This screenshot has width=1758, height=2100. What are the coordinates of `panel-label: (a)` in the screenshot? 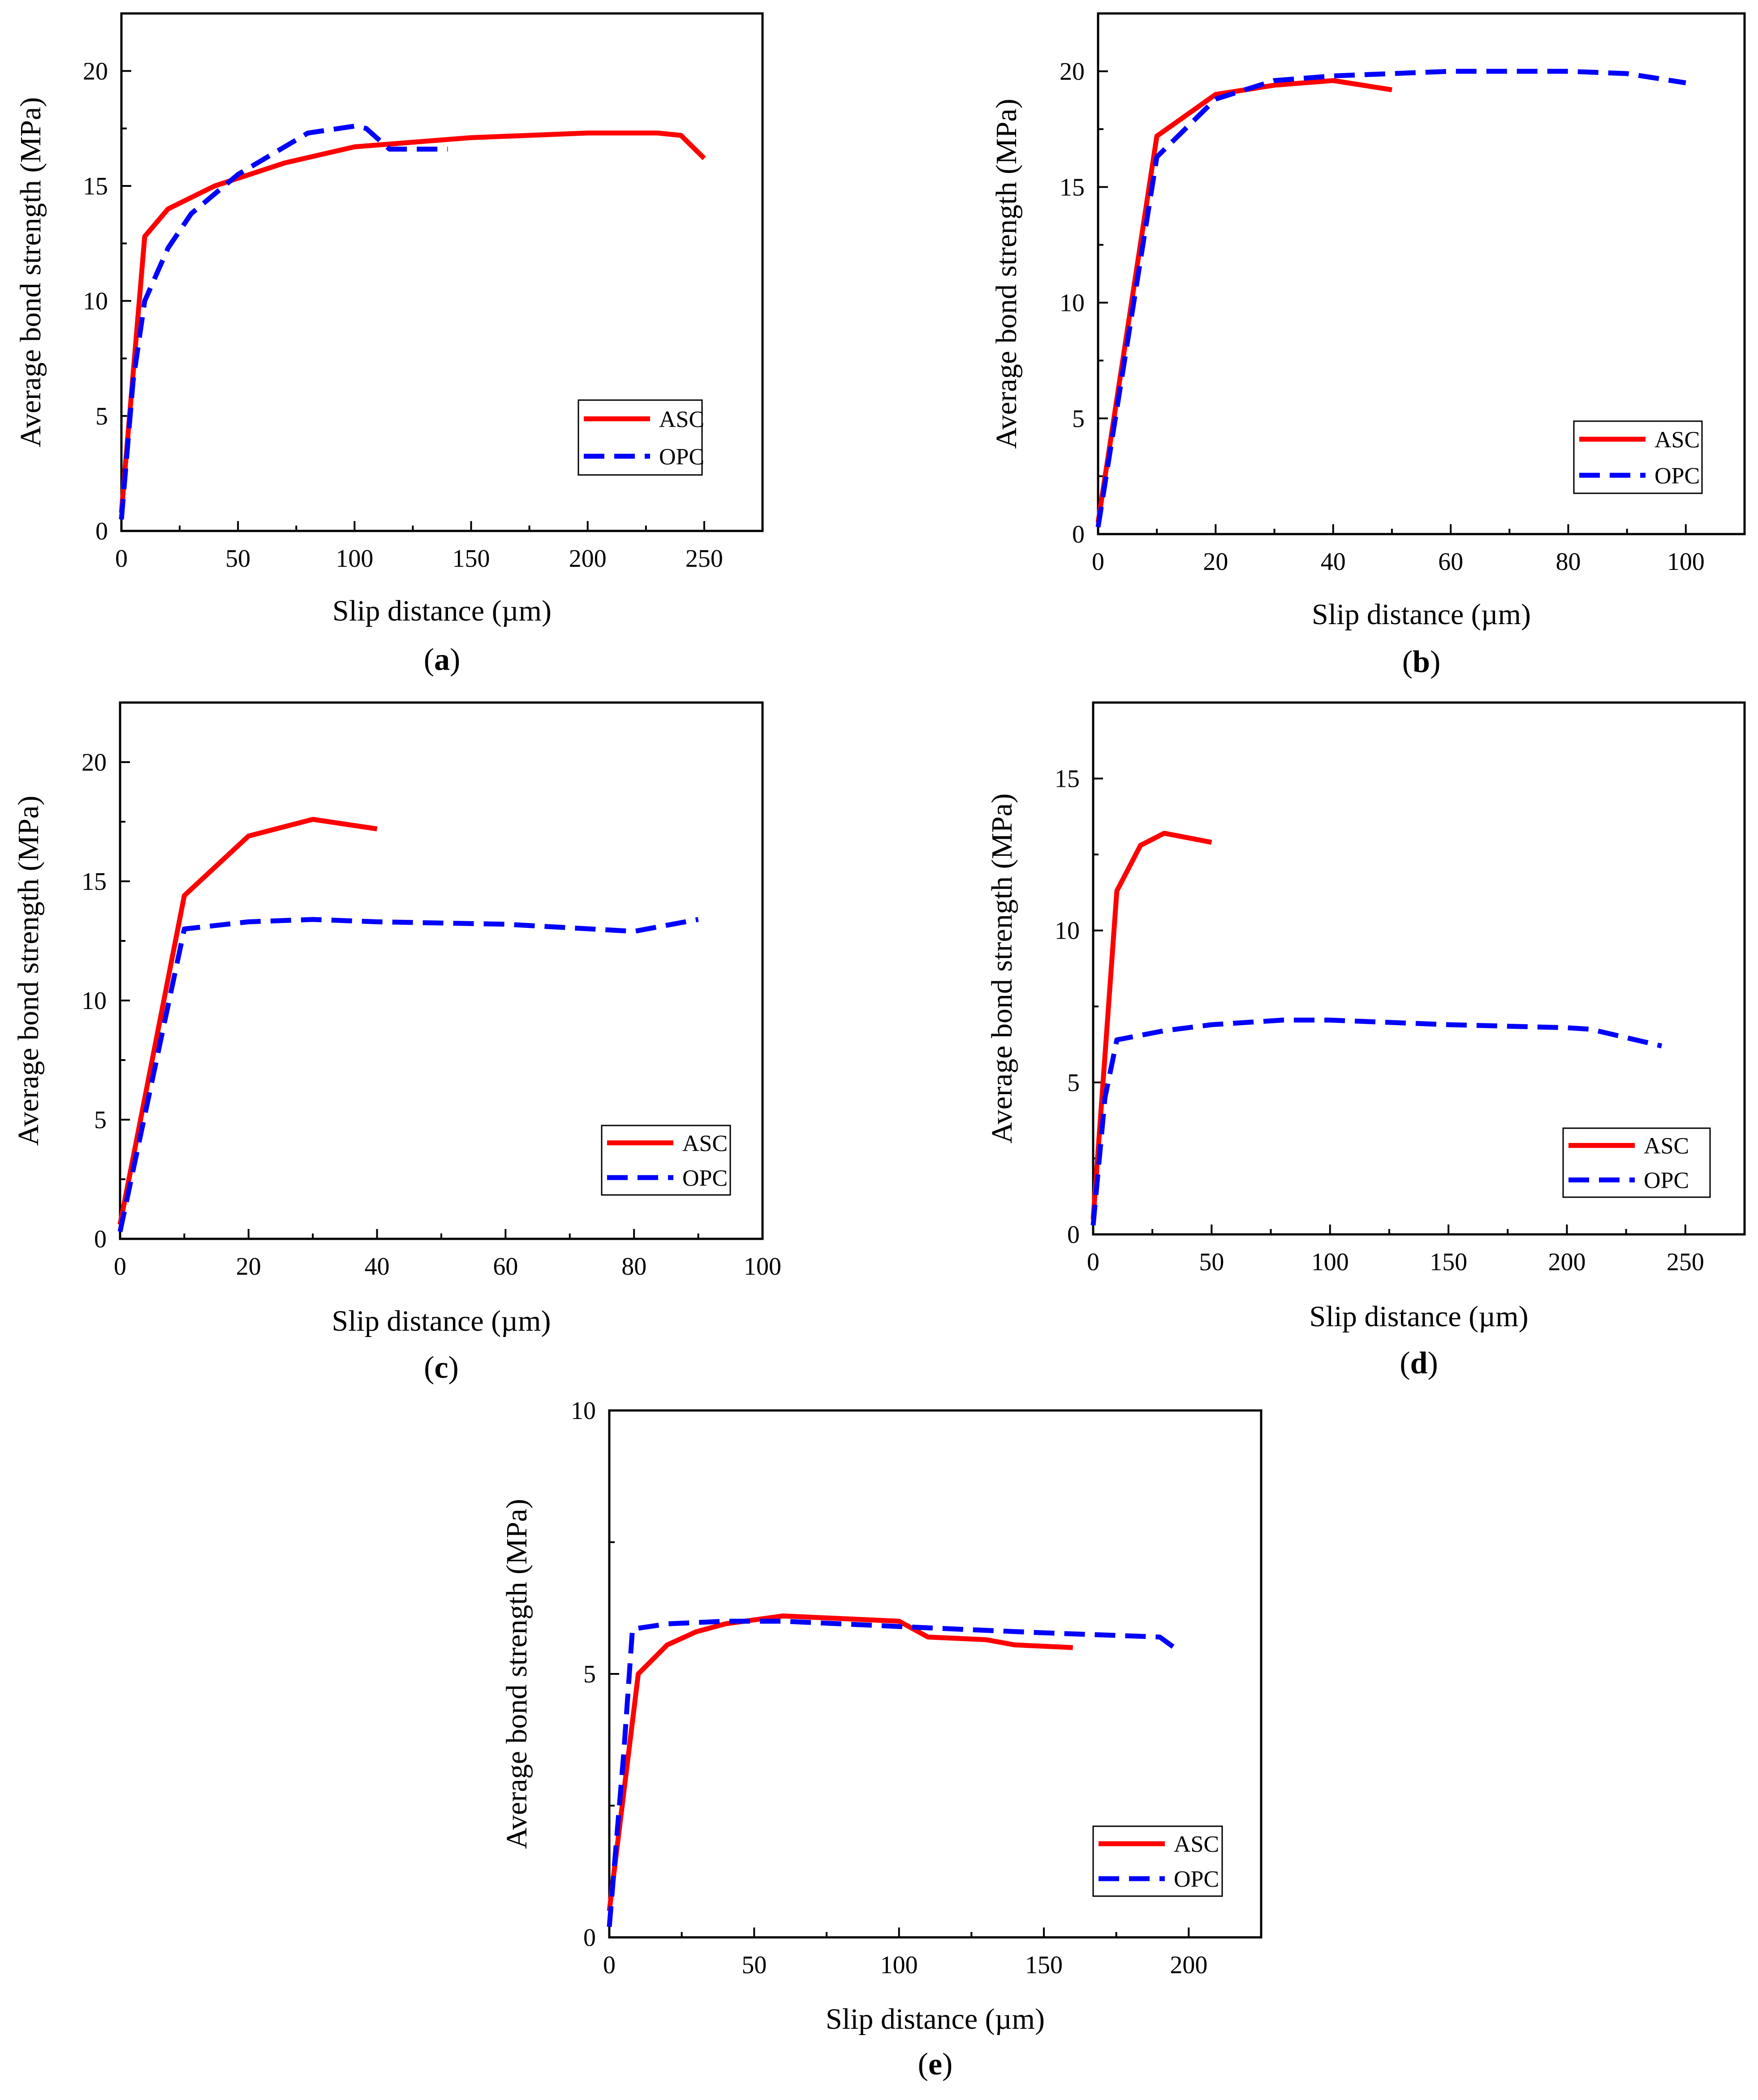 It's located at (442, 660).